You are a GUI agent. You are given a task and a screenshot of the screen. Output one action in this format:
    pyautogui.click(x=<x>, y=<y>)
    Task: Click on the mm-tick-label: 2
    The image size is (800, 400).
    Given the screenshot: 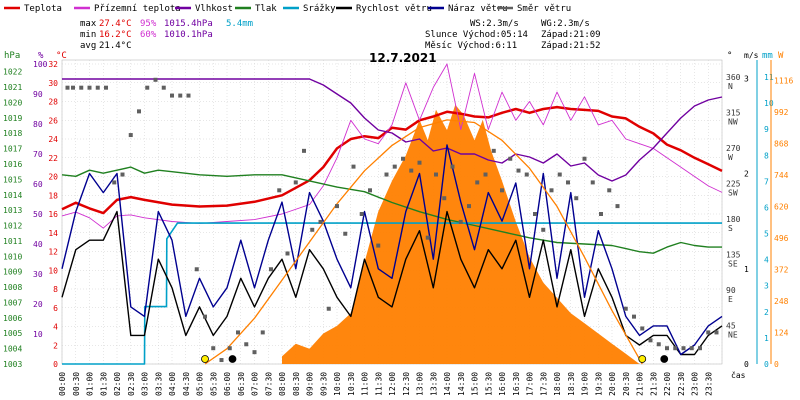 What is the action you would take?
    pyautogui.click(x=766, y=312)
    